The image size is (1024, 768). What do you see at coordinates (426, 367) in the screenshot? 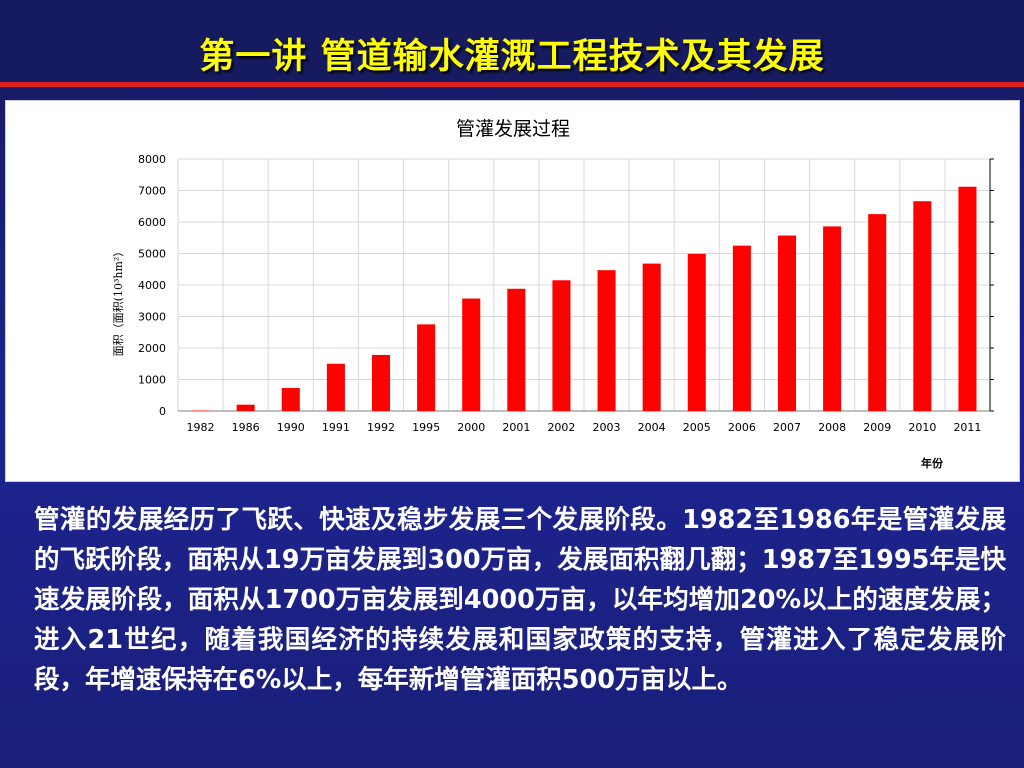
I see `bar-1995` at bounding box center [426, 367].